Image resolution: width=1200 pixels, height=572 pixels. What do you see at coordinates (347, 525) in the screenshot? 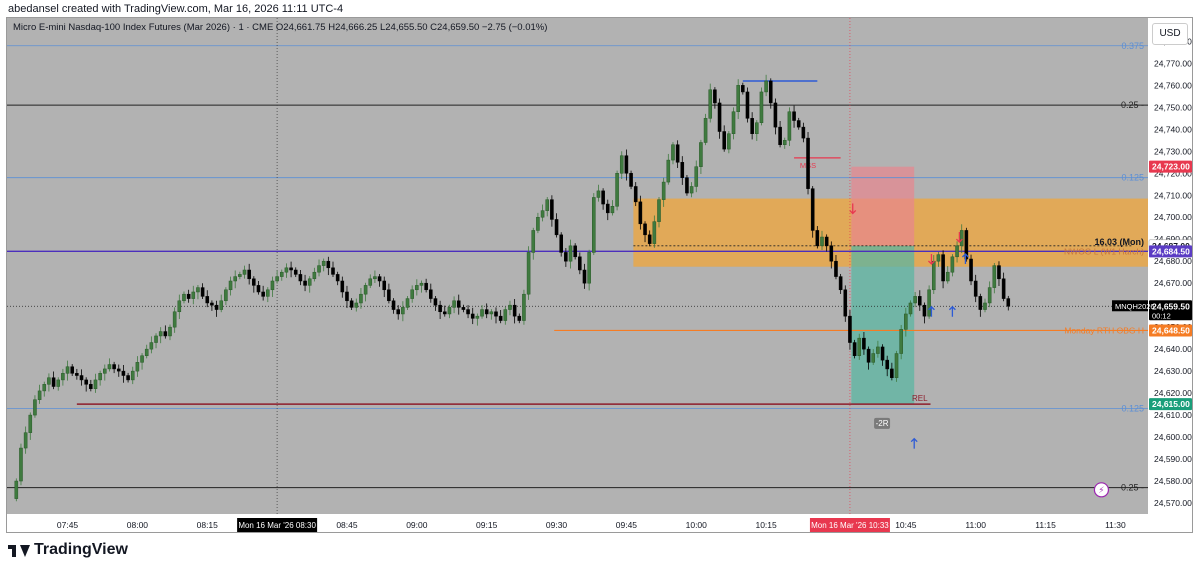
I see `time-tick: 08:45` at bounding box center [347, 525].